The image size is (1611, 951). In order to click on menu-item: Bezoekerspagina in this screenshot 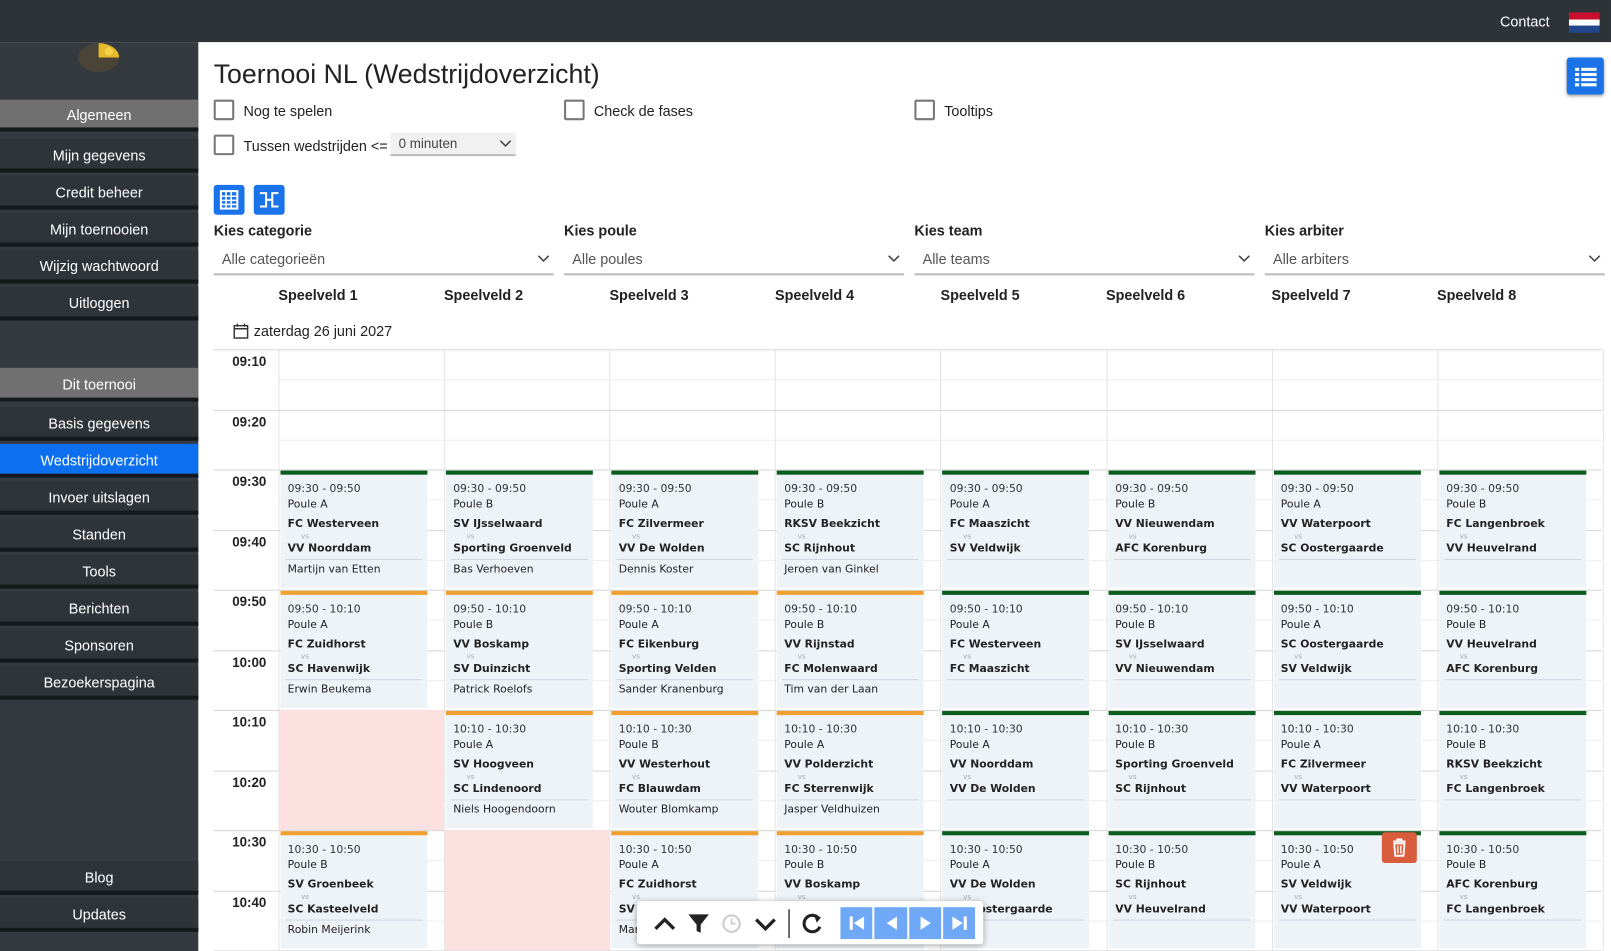, I will do `click(99, 682)`.